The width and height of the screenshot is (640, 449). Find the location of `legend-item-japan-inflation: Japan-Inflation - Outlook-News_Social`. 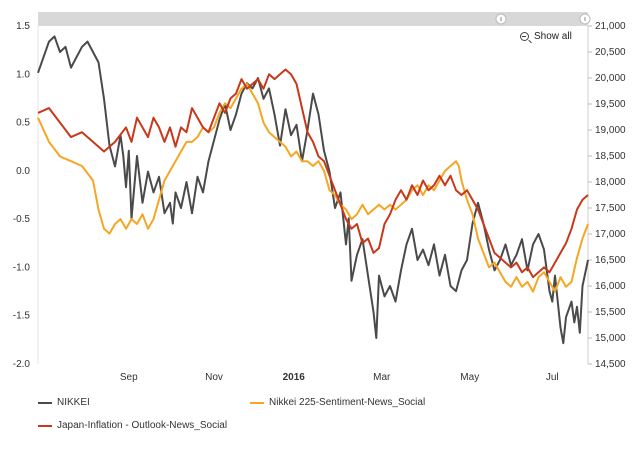

legend-item-japan-inflation: Japan-Inflation - Outlook-News_Social is located at coordinates (132, 425).